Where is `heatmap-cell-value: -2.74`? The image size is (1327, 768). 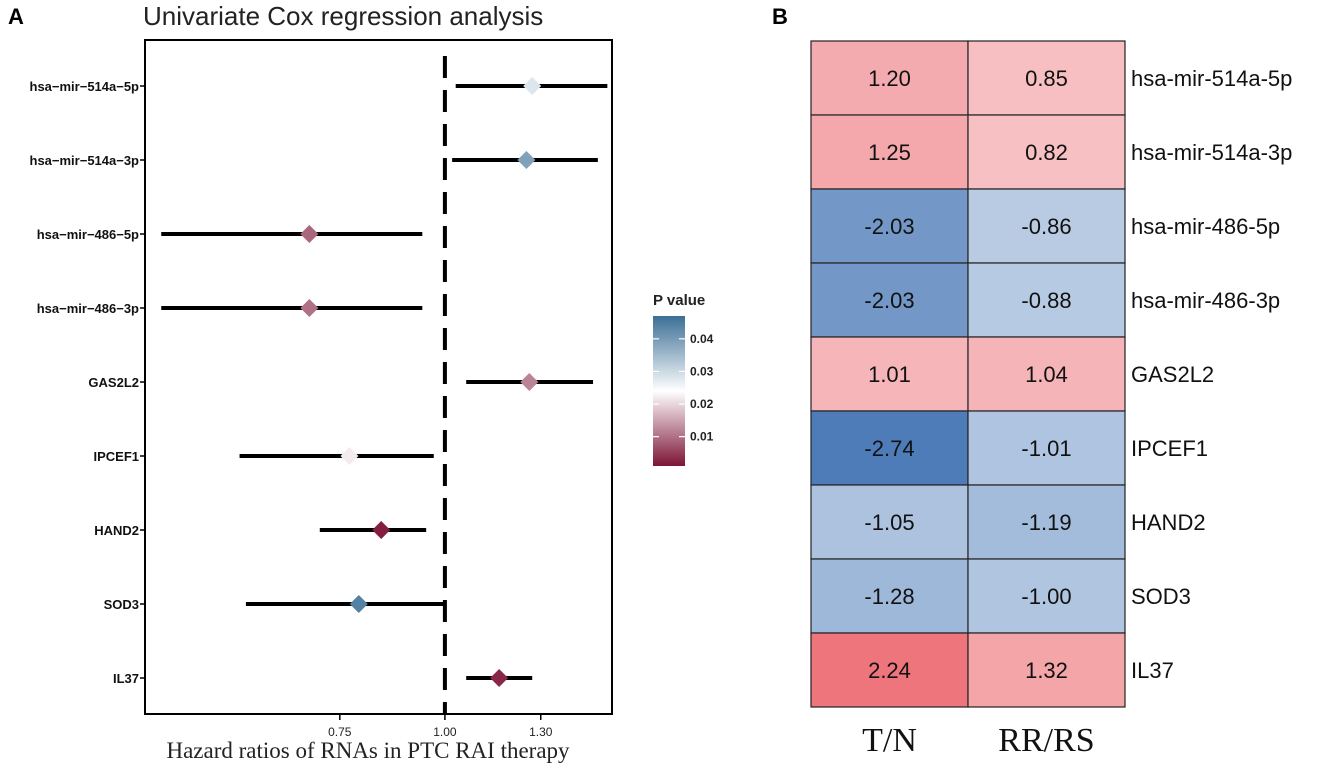
heatmap-cell-value: -2.74 is located at coordinates (889, 448).